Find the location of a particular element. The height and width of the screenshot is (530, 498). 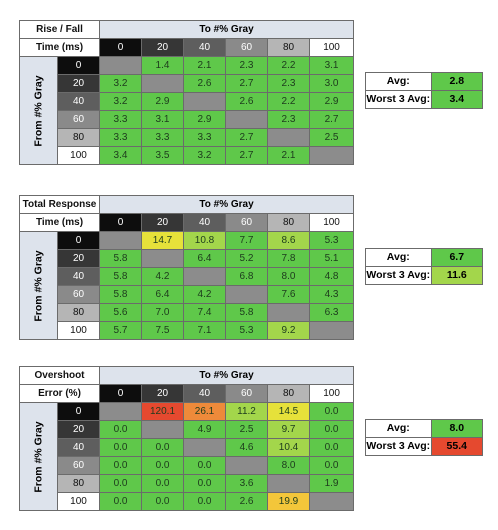

table-title-line-2: Time (ms) is located at coordinates (59, 222).